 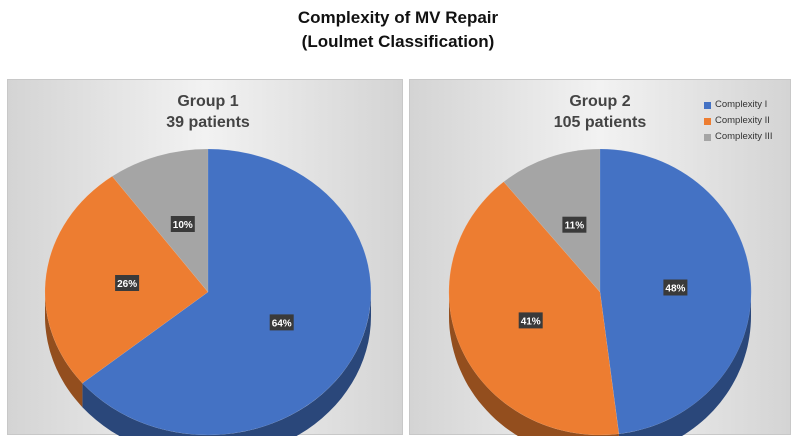 I want to click on group-1-data-label-2: 26%, so click(x=127, y=283).